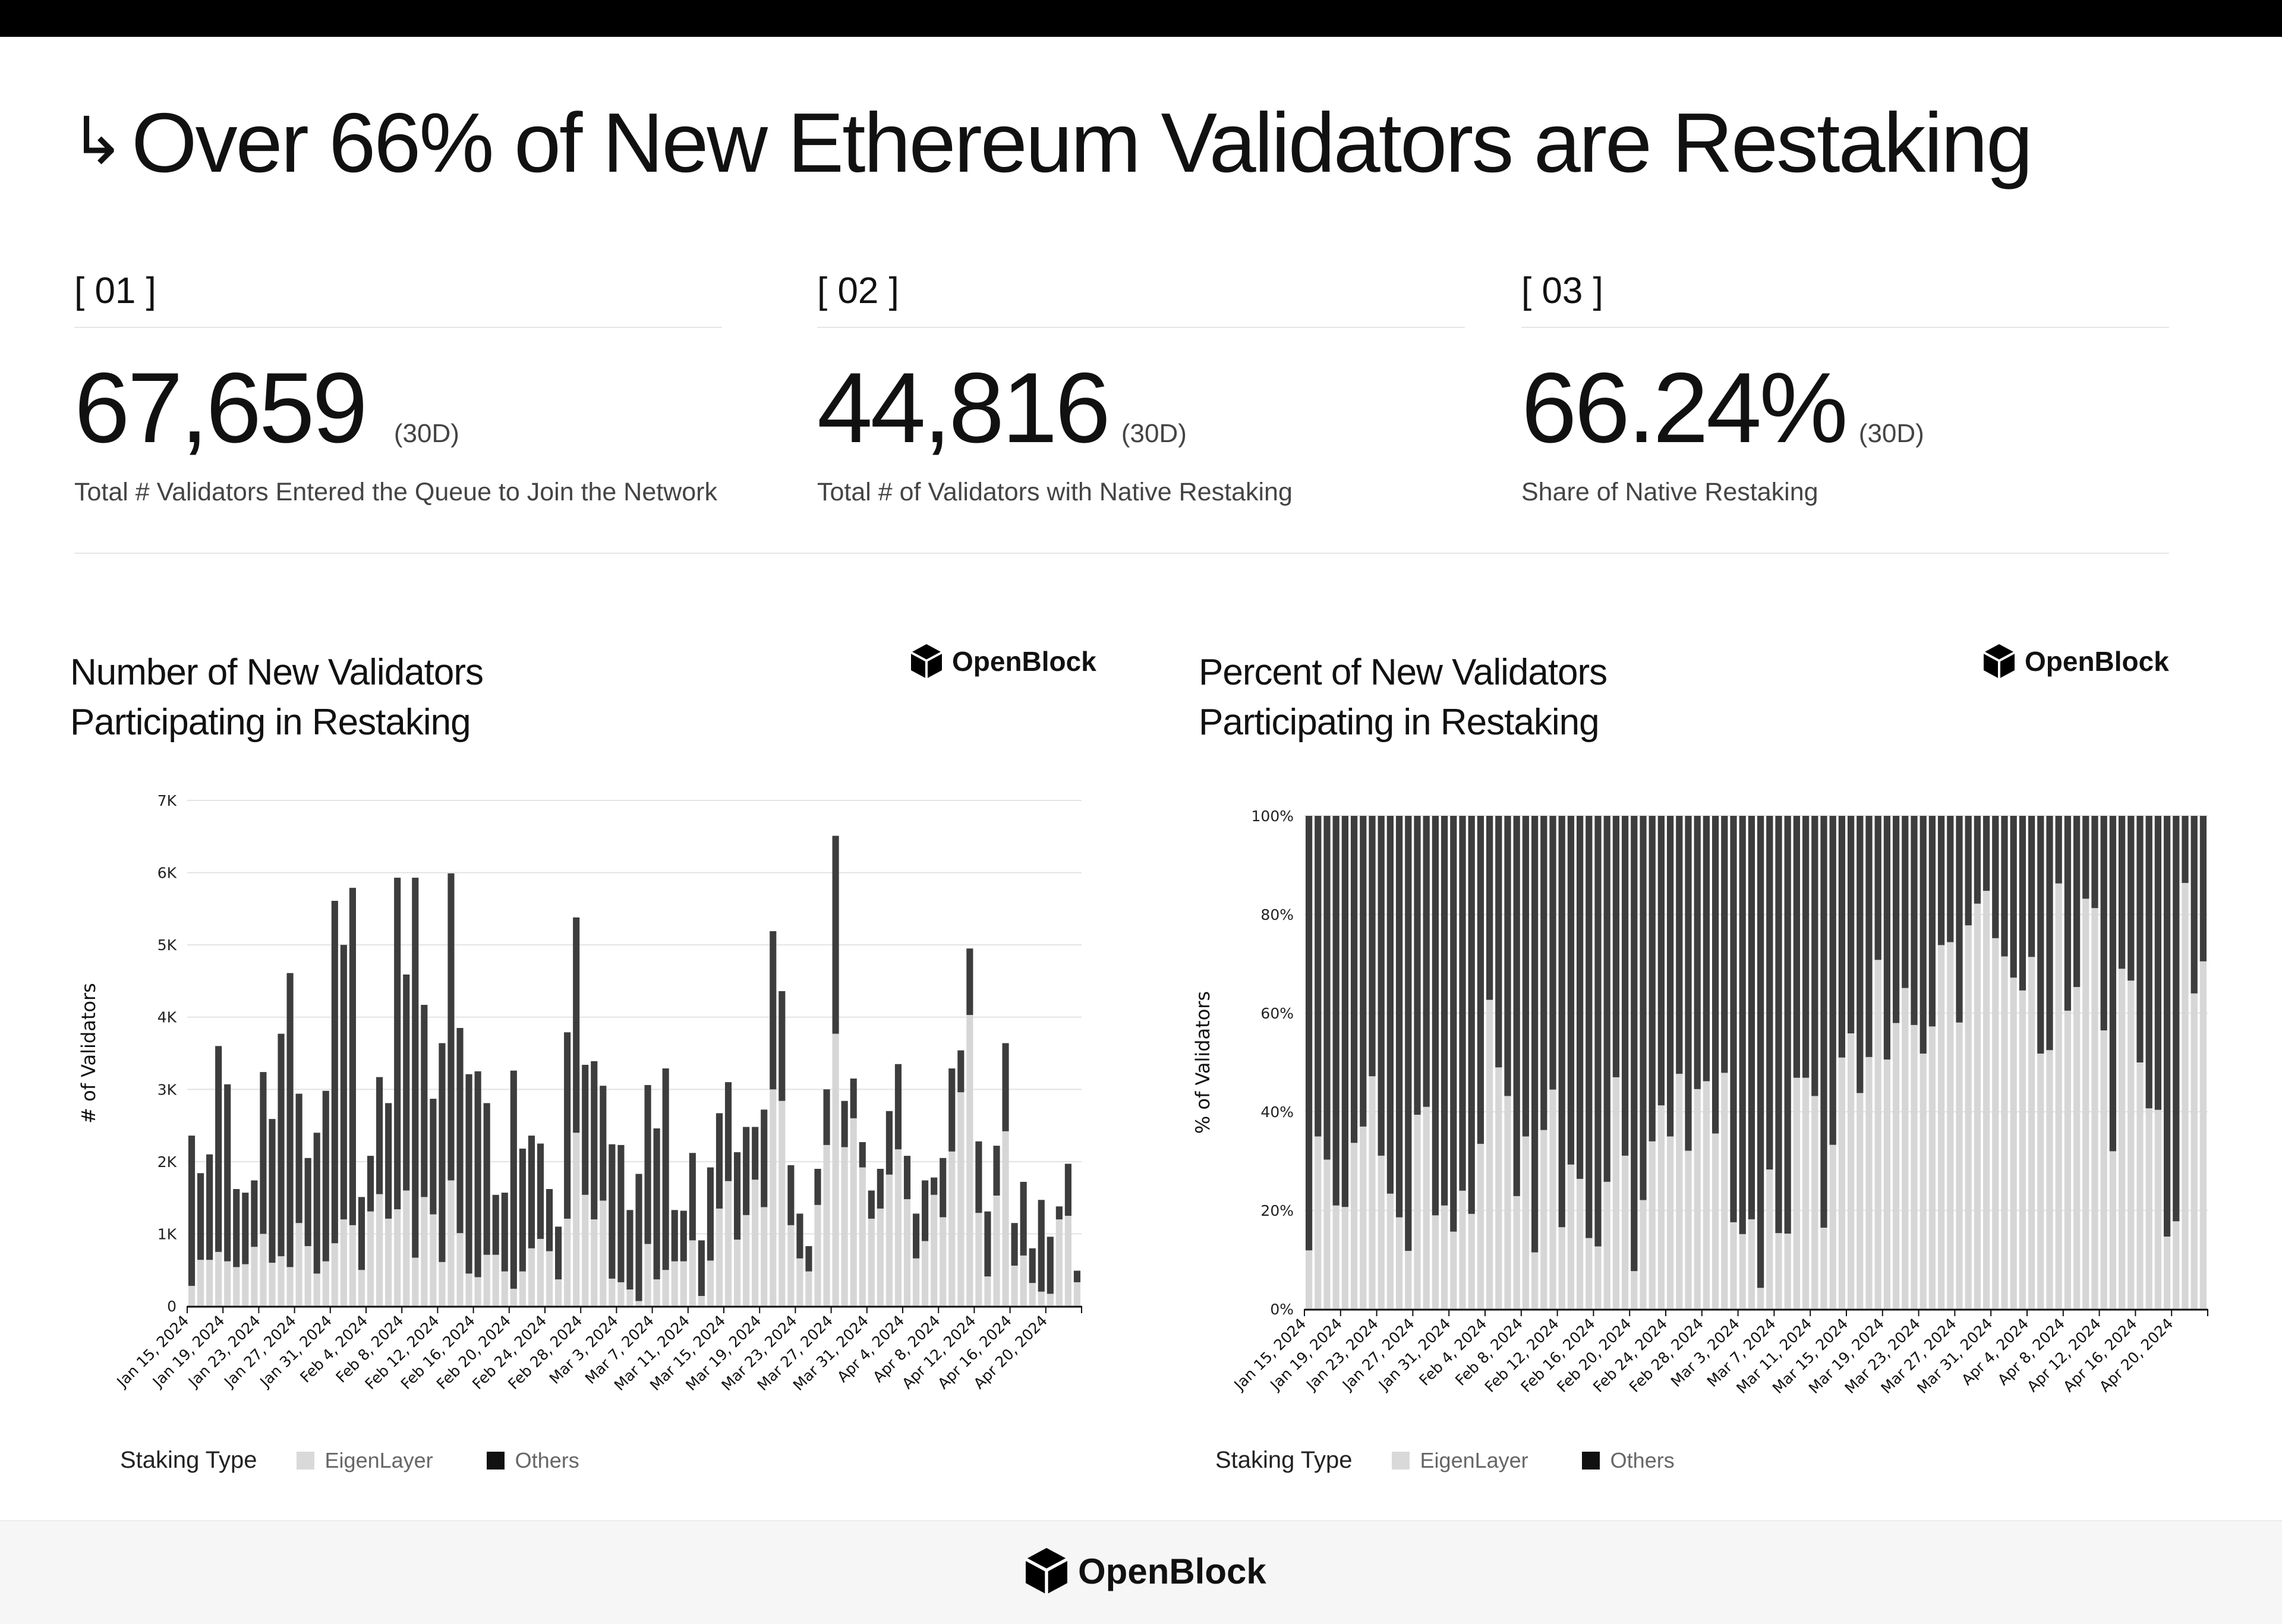 This screenshot has height=1624, width=2282. Describe the element at coordinates (1154, 433) in the screenshot. I see `kpi-period: (30D)` at that location.